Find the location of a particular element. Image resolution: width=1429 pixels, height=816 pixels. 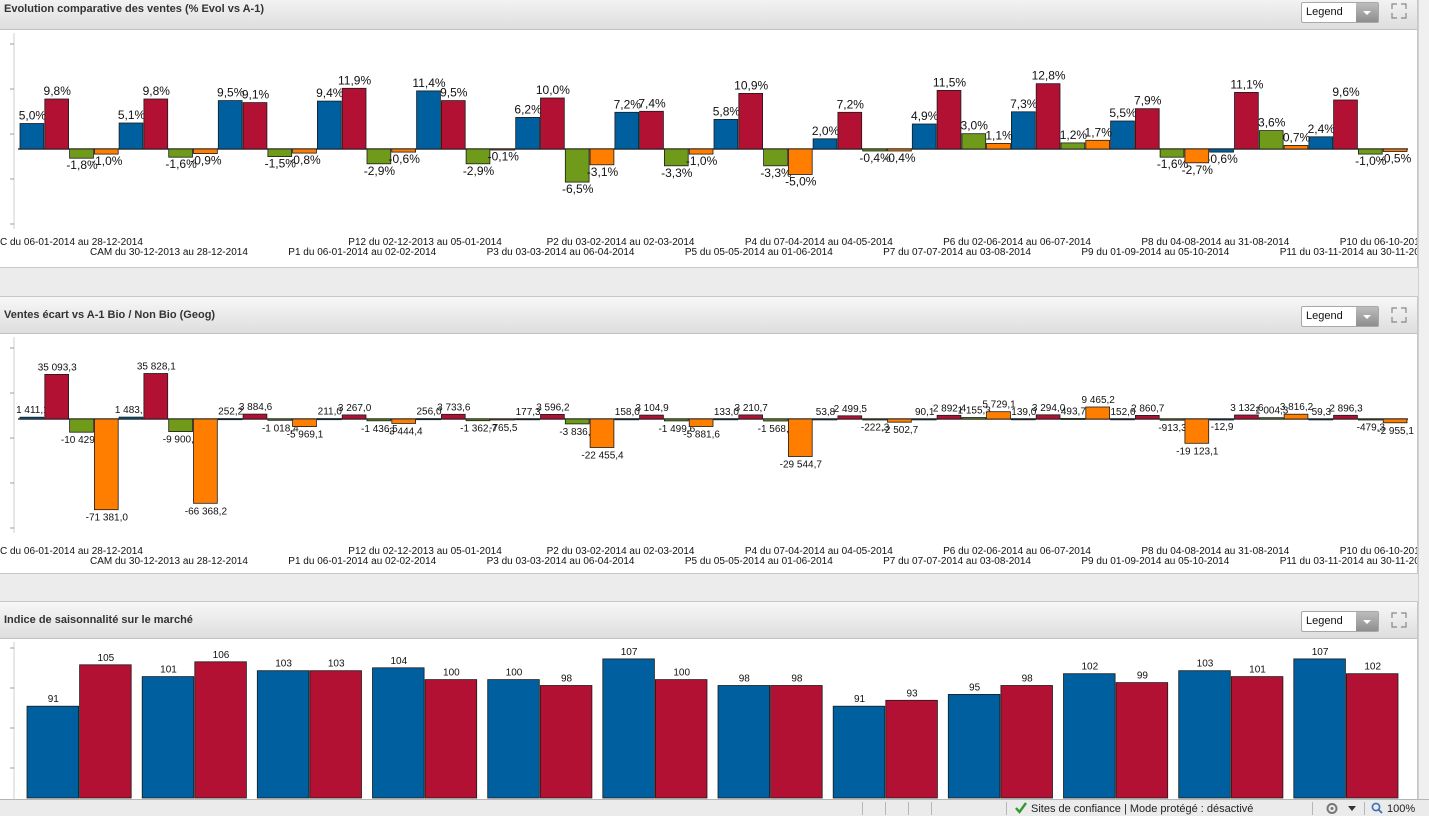

data-label: 1 155,3 is located at coordinates (975, 411).